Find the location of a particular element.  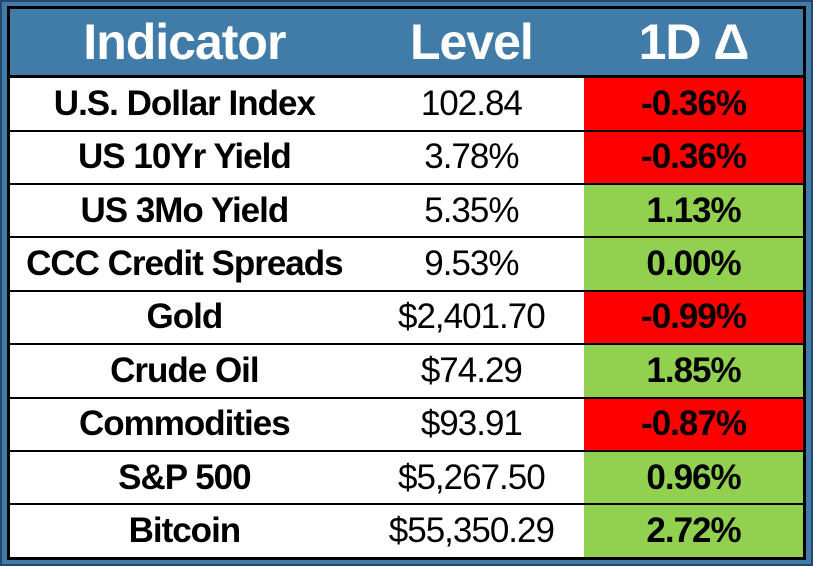

indicator-name-cell: CCC Credit Spreads is located at coordinates (183, 264).